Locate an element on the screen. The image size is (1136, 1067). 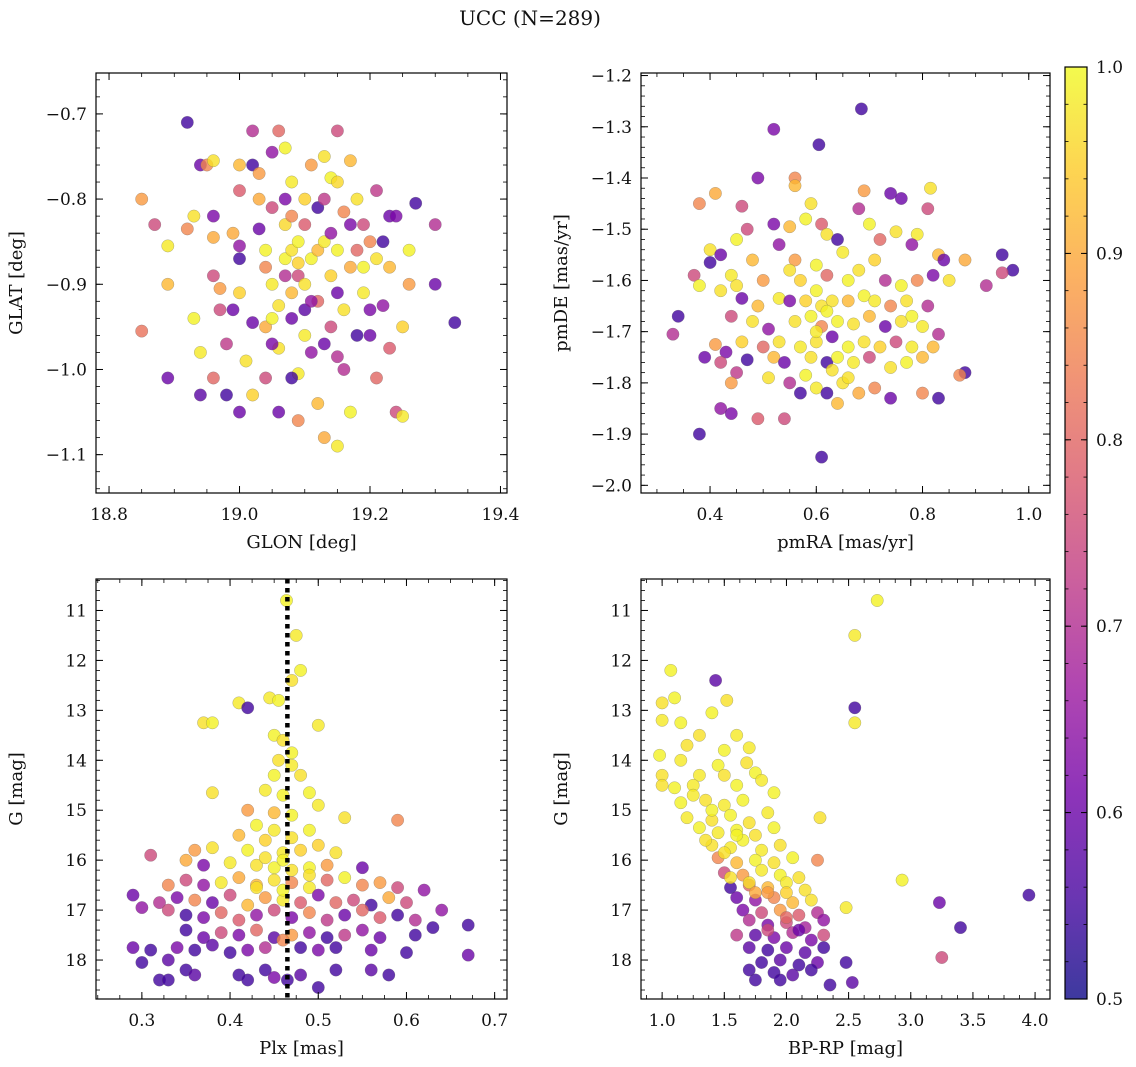
y-tick-label: −1.3 is located at coordinates (611, 128).